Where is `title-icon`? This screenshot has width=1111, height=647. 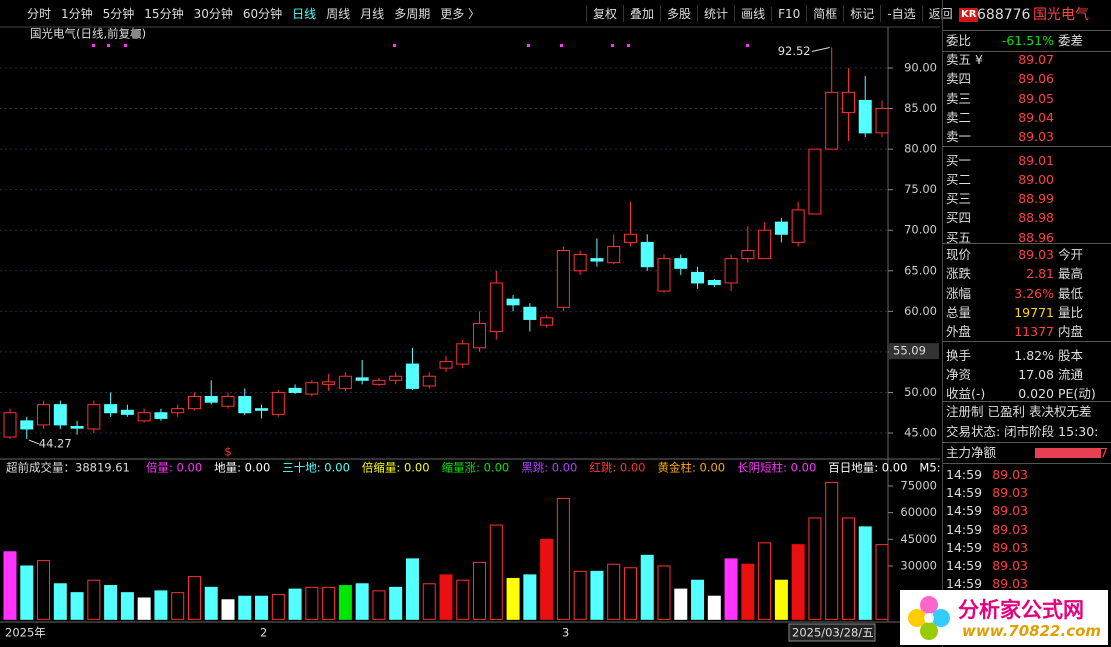
title-icon is located at coordinates (136, 34).